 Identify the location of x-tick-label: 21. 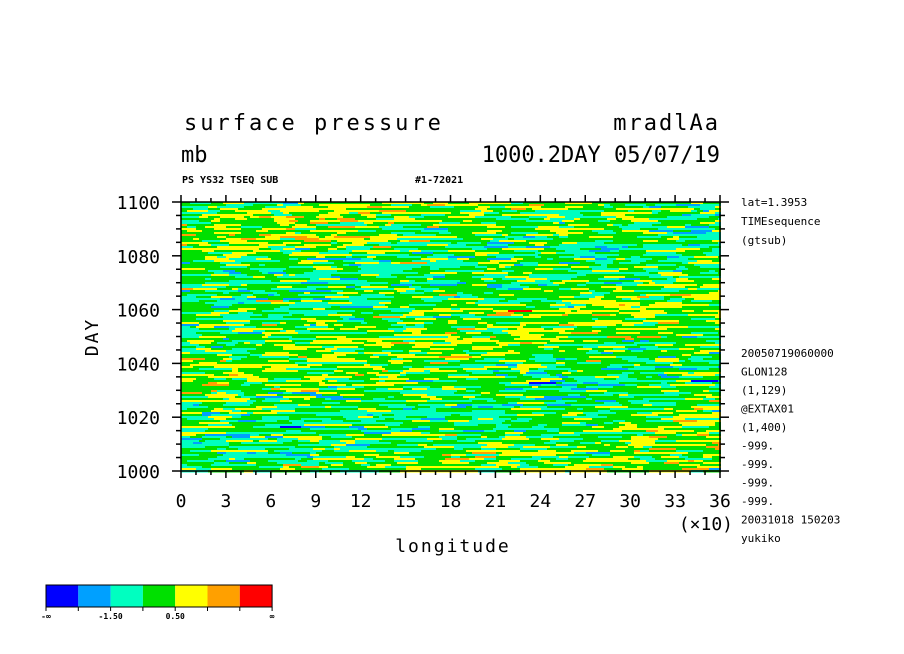
(496, 501).